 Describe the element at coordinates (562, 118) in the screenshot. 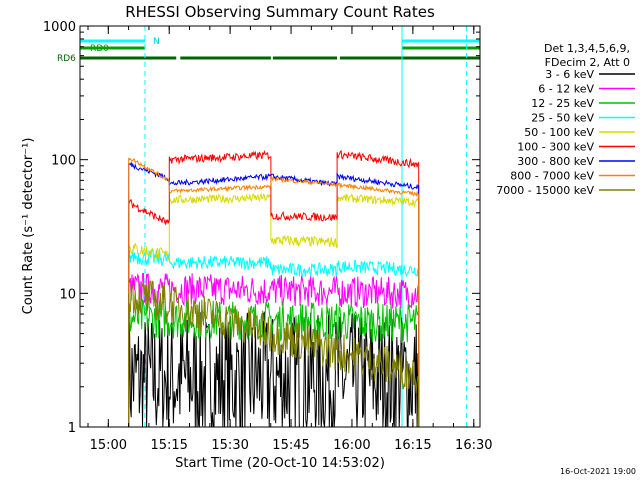

I see `legend-label: 25 - 50 keV` at that location.